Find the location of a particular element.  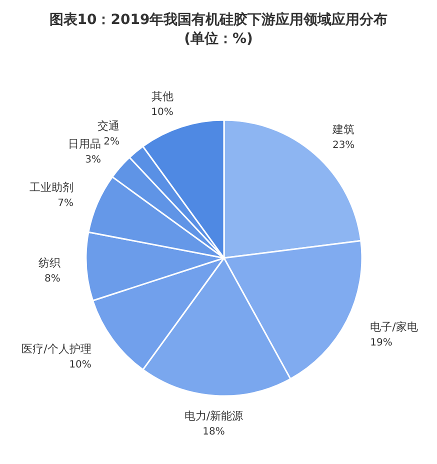

slice-label: 电子/家电 is located at coordinates (394, 327).